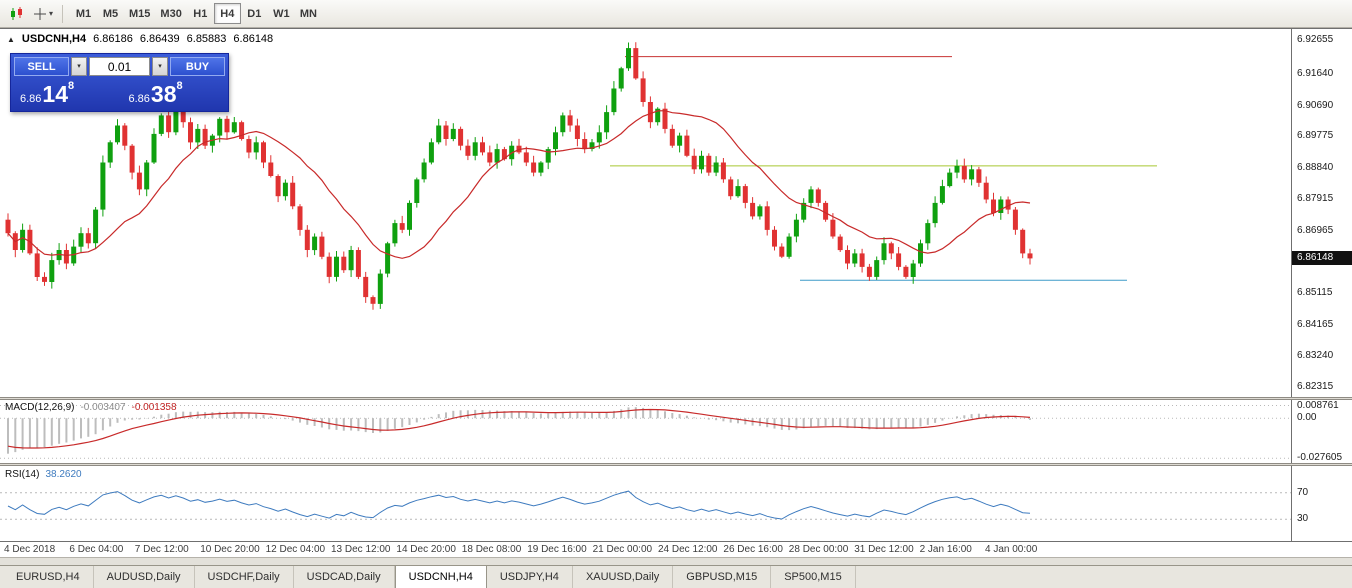  I want to click on timeframe-button-group: M1 M5 M15 M30 H1 H4 D1 W1 MN, so click(196, 13).